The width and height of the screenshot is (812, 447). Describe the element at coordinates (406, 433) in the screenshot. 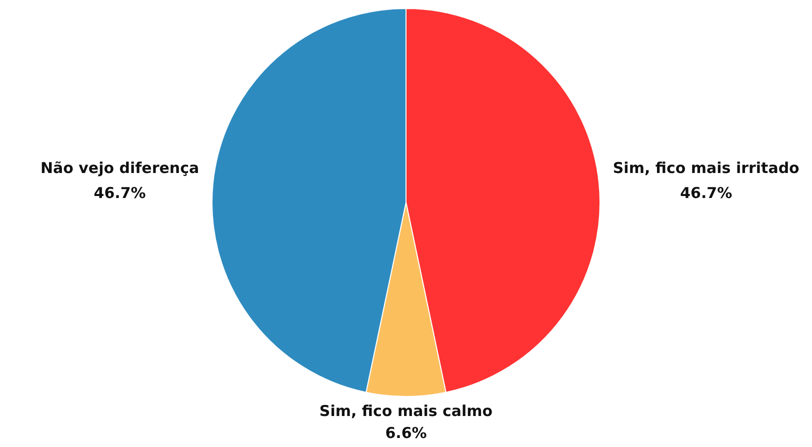

I see `data-label: 6.6%` at that location.